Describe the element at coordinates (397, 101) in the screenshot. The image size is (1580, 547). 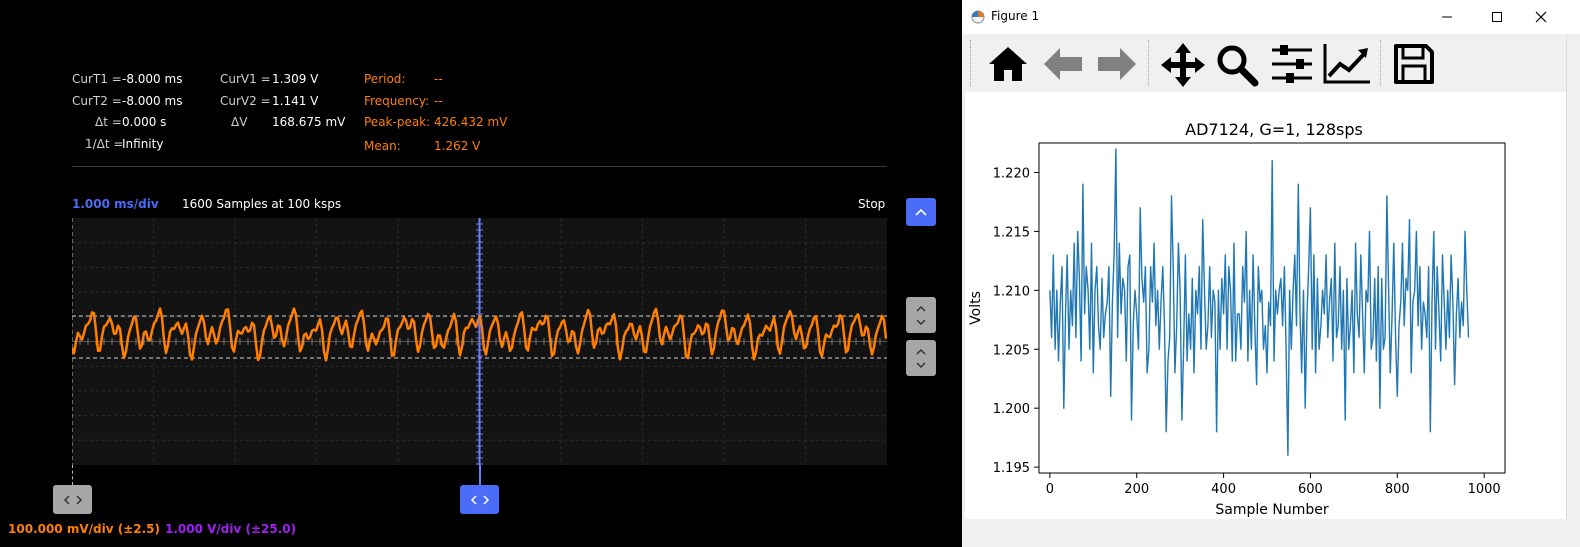
I see `frequency-label: Frequency:` at that location.